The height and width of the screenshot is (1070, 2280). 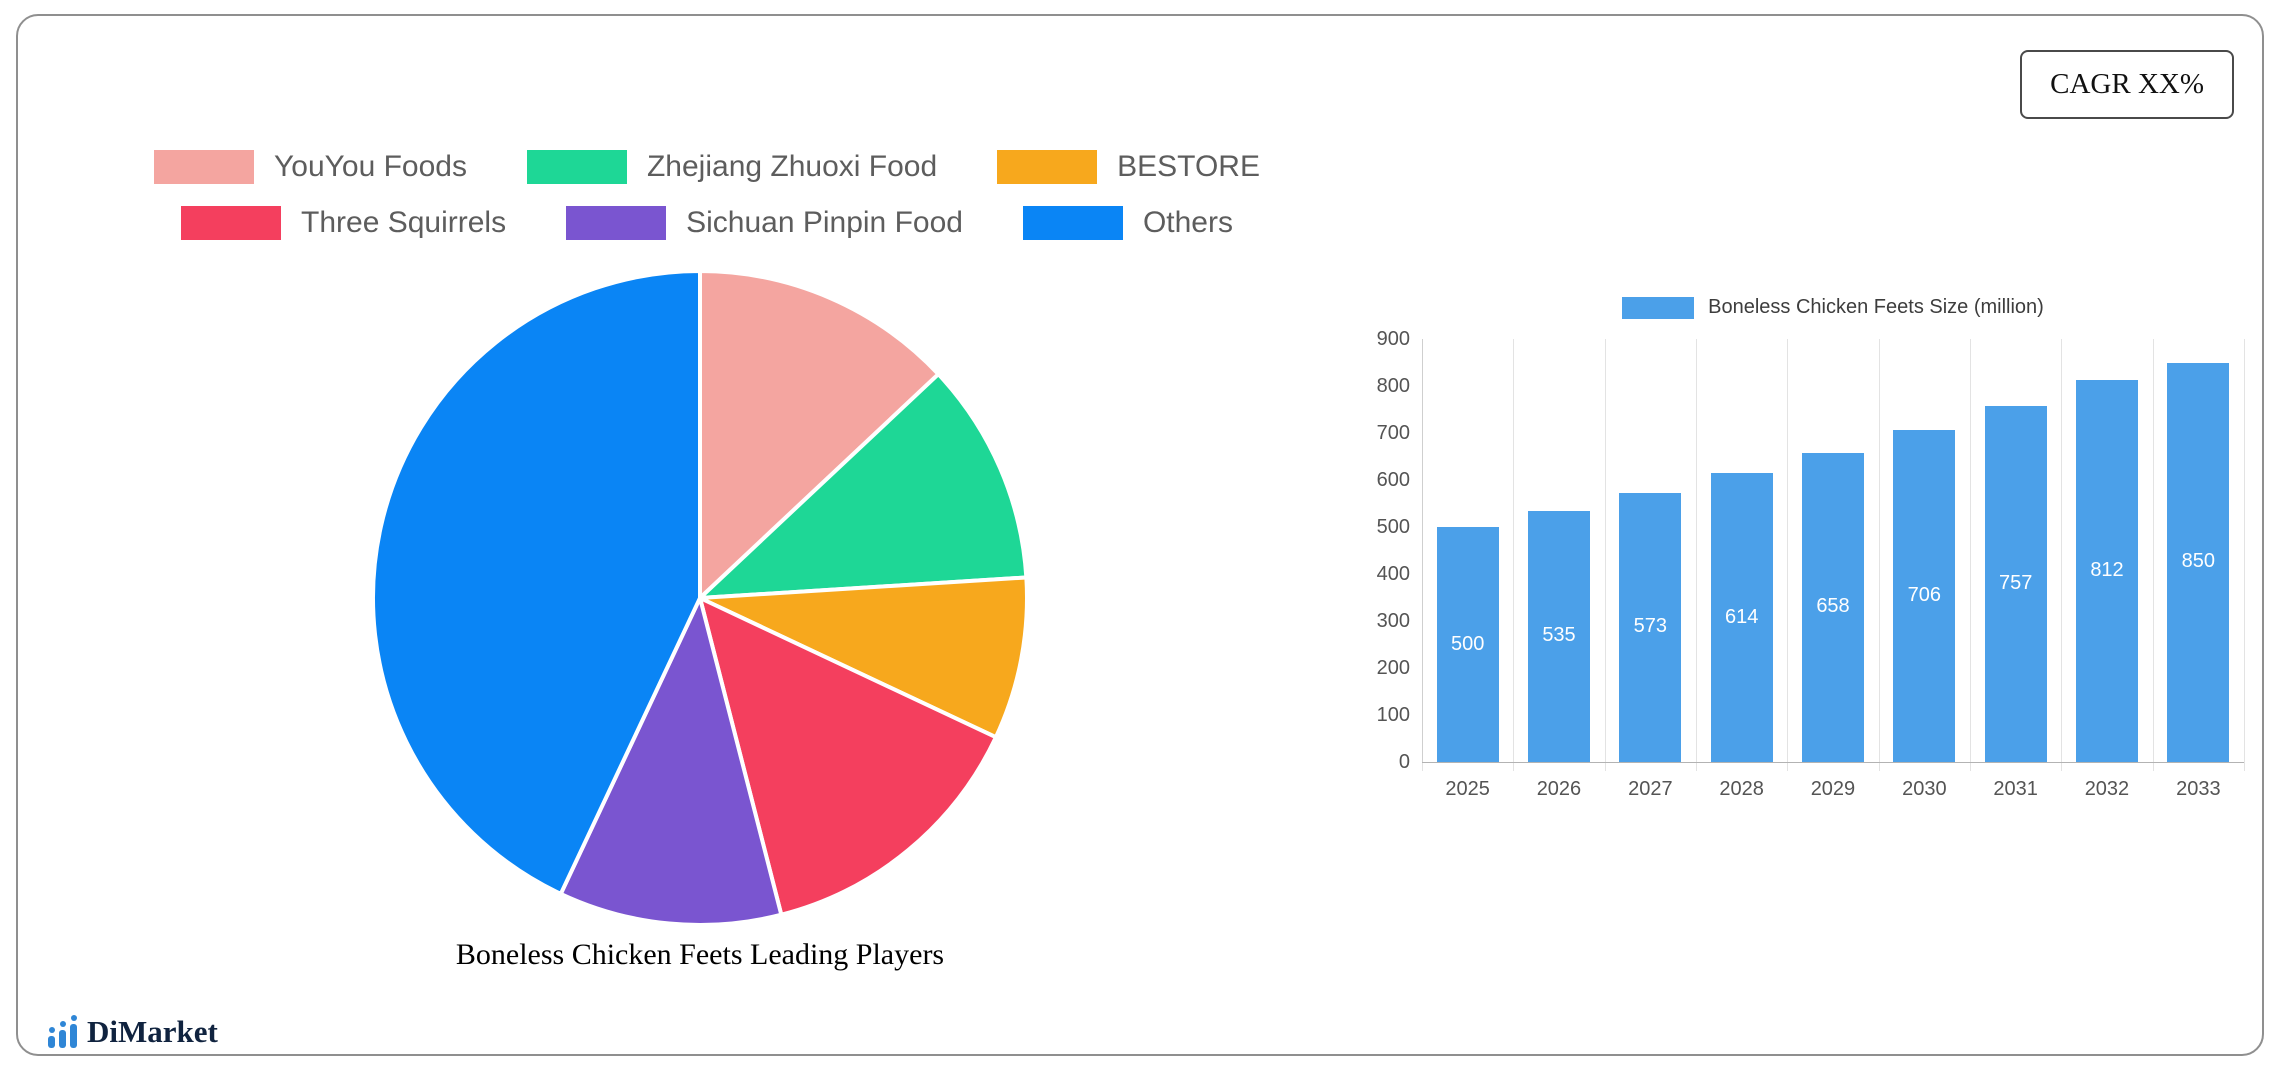 I want to click on y-axis-label: 0, so click(x=1404, y=762).